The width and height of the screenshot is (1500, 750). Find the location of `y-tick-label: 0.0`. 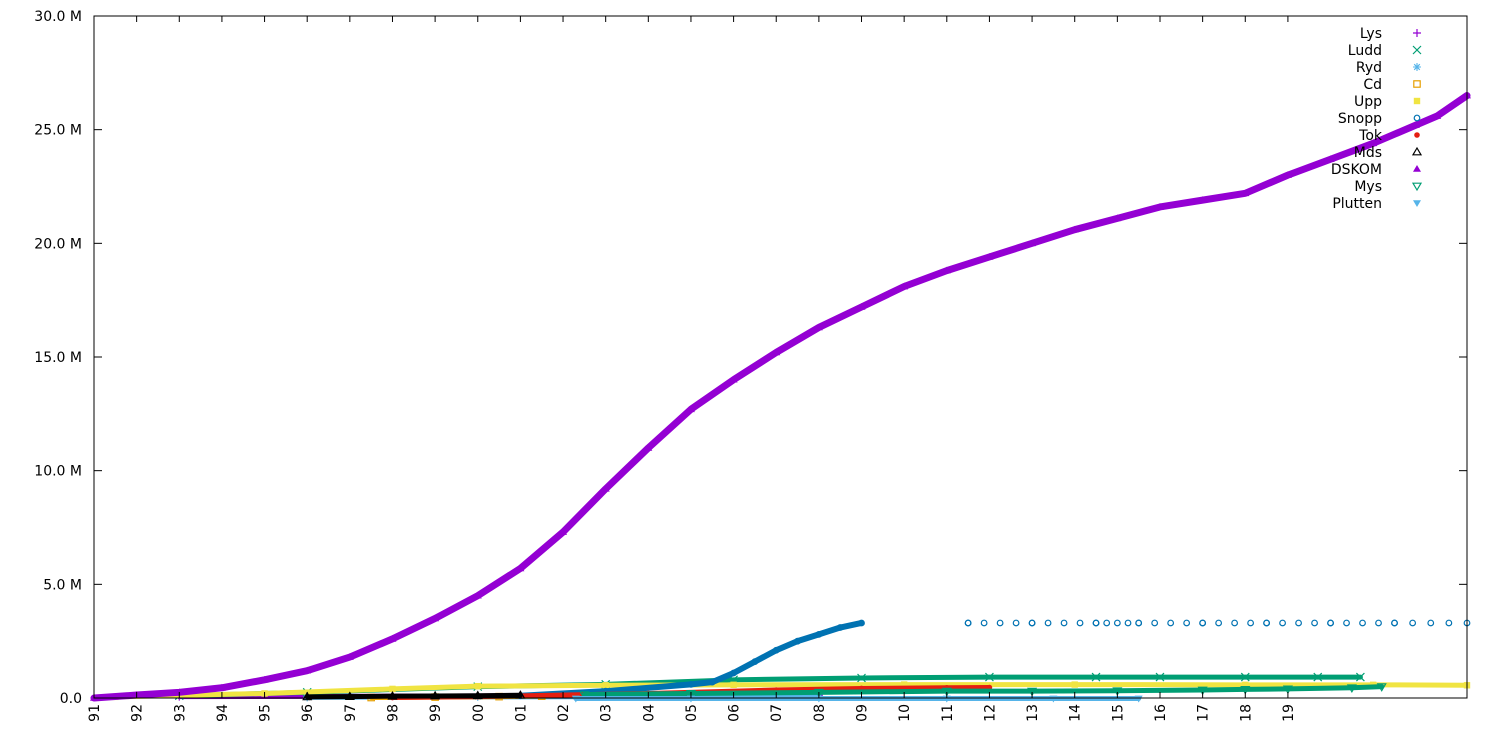

y-tick-label: 0.0 is located at coordinates (71, 699).